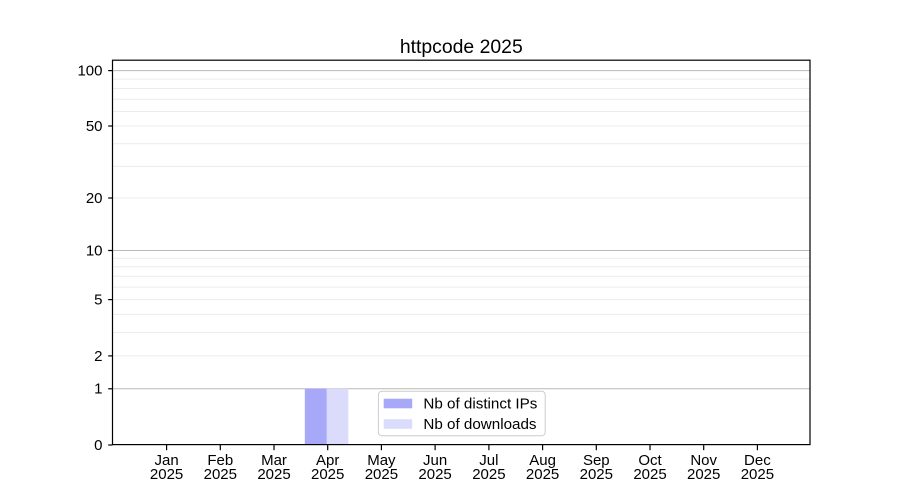  What do you see at coordinates (461, 47) in the screenshot?
I see `svg-text: httpcode 2025` at bounding box center [461, 47].